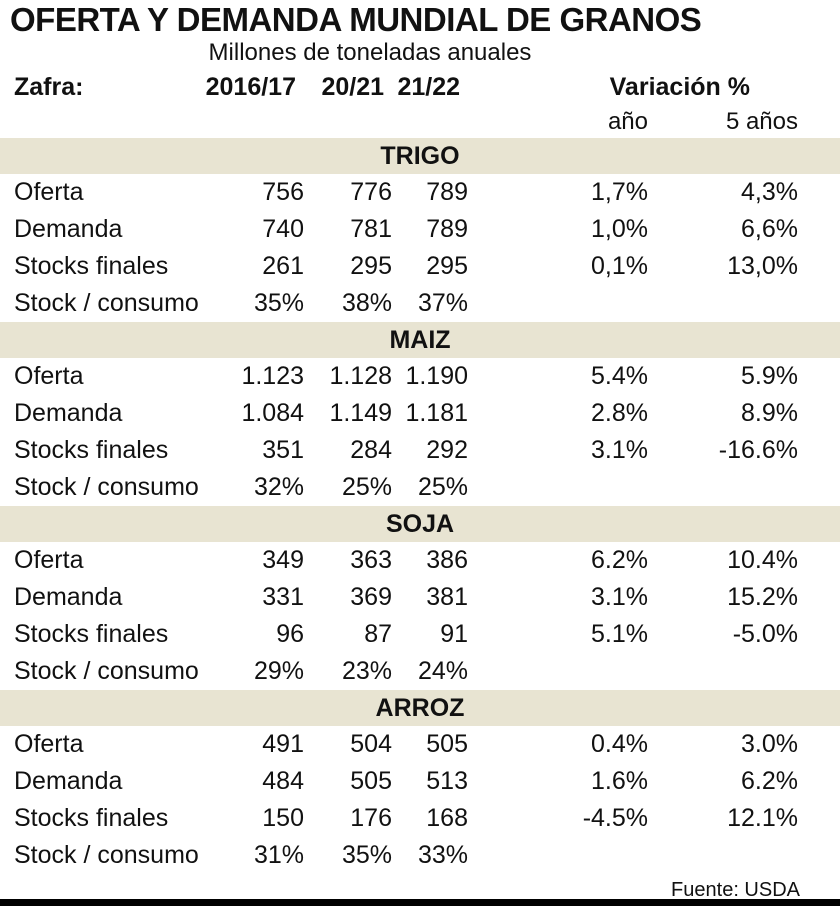  I want to click on value-21-22: 1.190, so click(436, 376).